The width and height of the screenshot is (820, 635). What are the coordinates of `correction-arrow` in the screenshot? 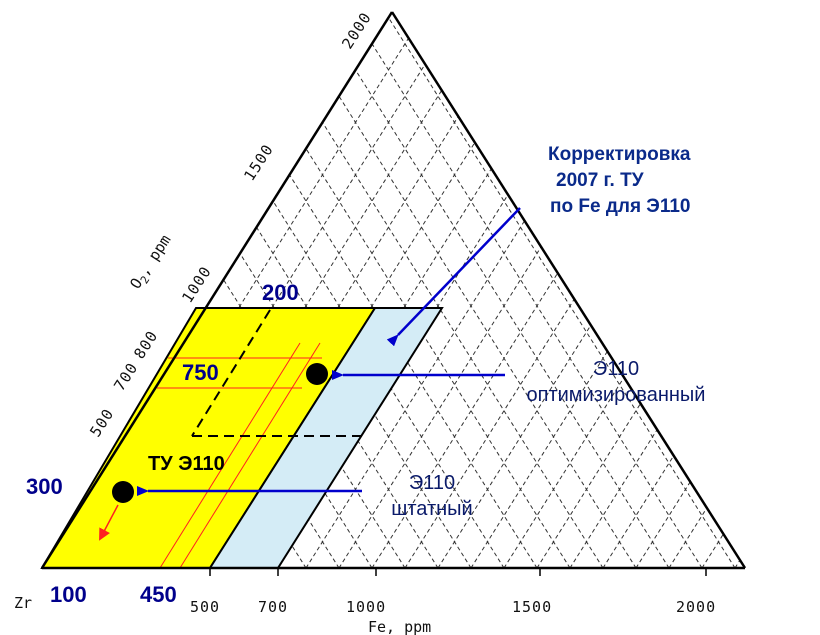 It's located at (453, 277).